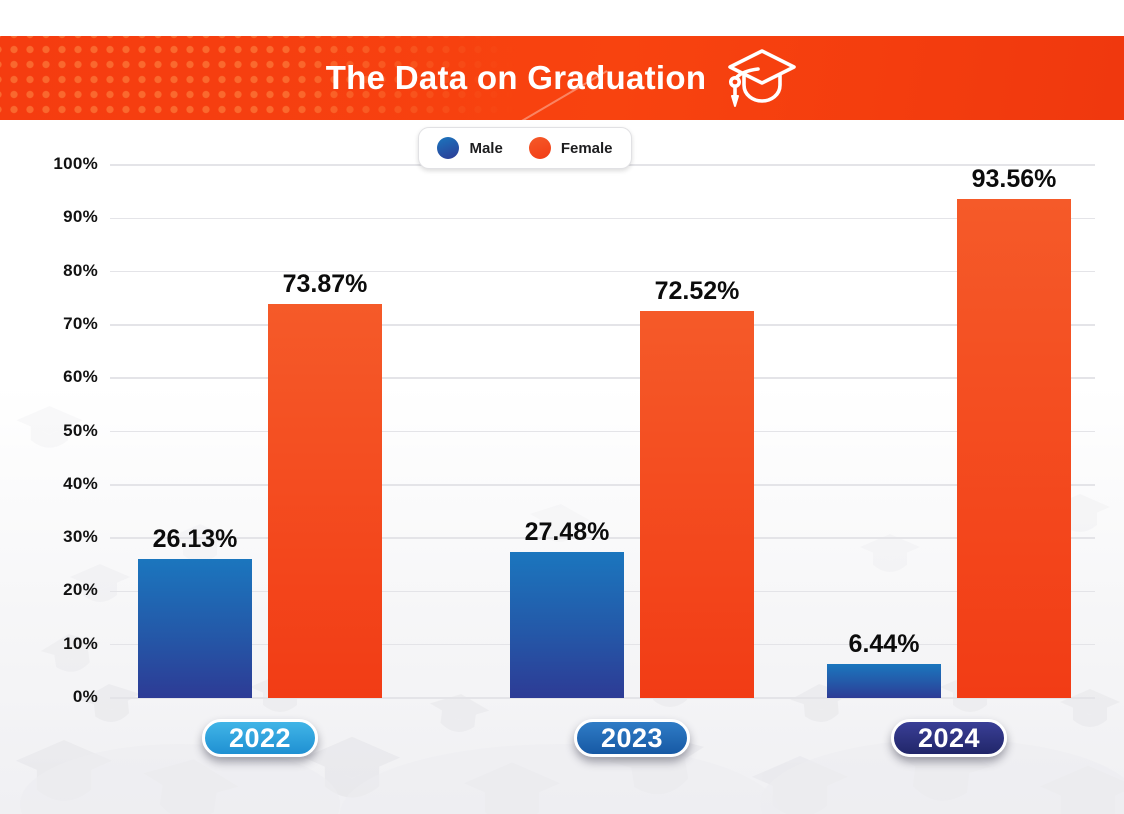 The width and height of the screenshot is (1124, 814). What do you see at coordinates (884, 643) in the screenshot?
I see `bar-value-label-male-2024: 6.44%` at bounding box center [884, 643].